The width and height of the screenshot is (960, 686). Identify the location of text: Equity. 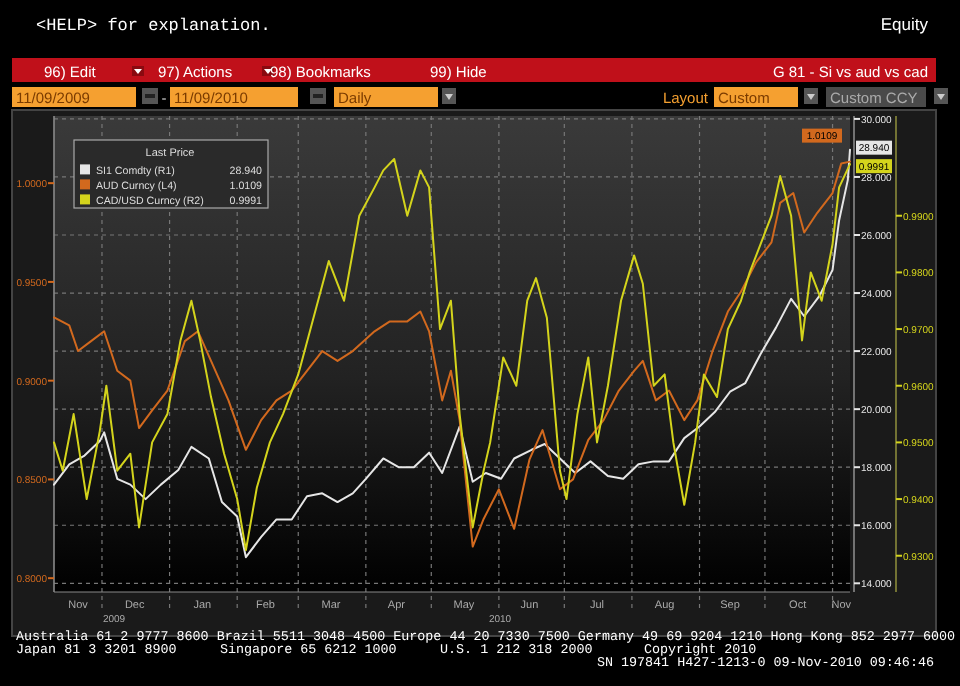
(905, 24).